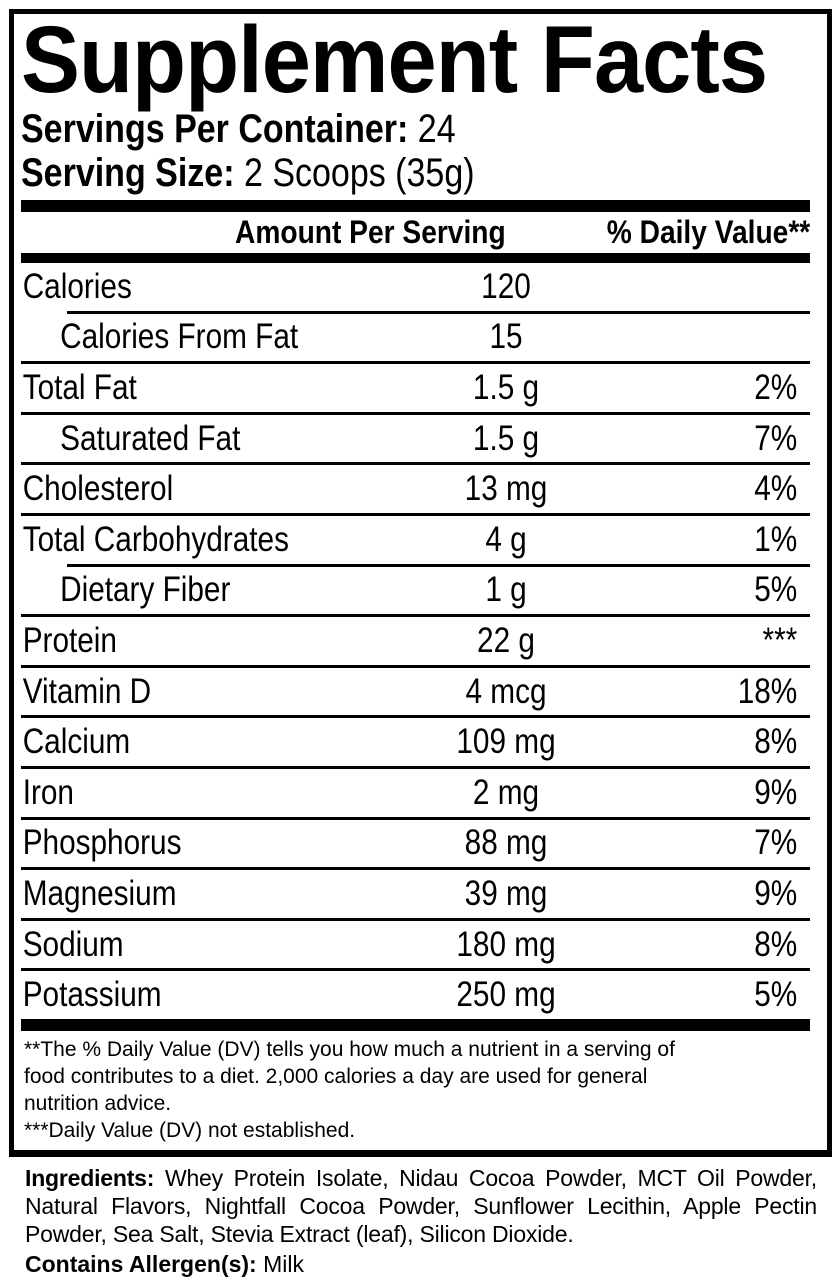 This screenshot has width=837, height=1285. I want to click on nutrient-row: Calories 120, so click(415, 287).